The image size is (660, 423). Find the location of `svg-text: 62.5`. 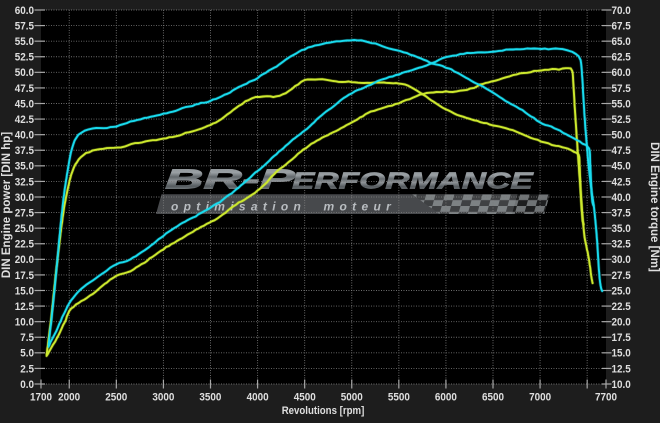

svg-text: 62.5 is located at coordinates (621, 58).